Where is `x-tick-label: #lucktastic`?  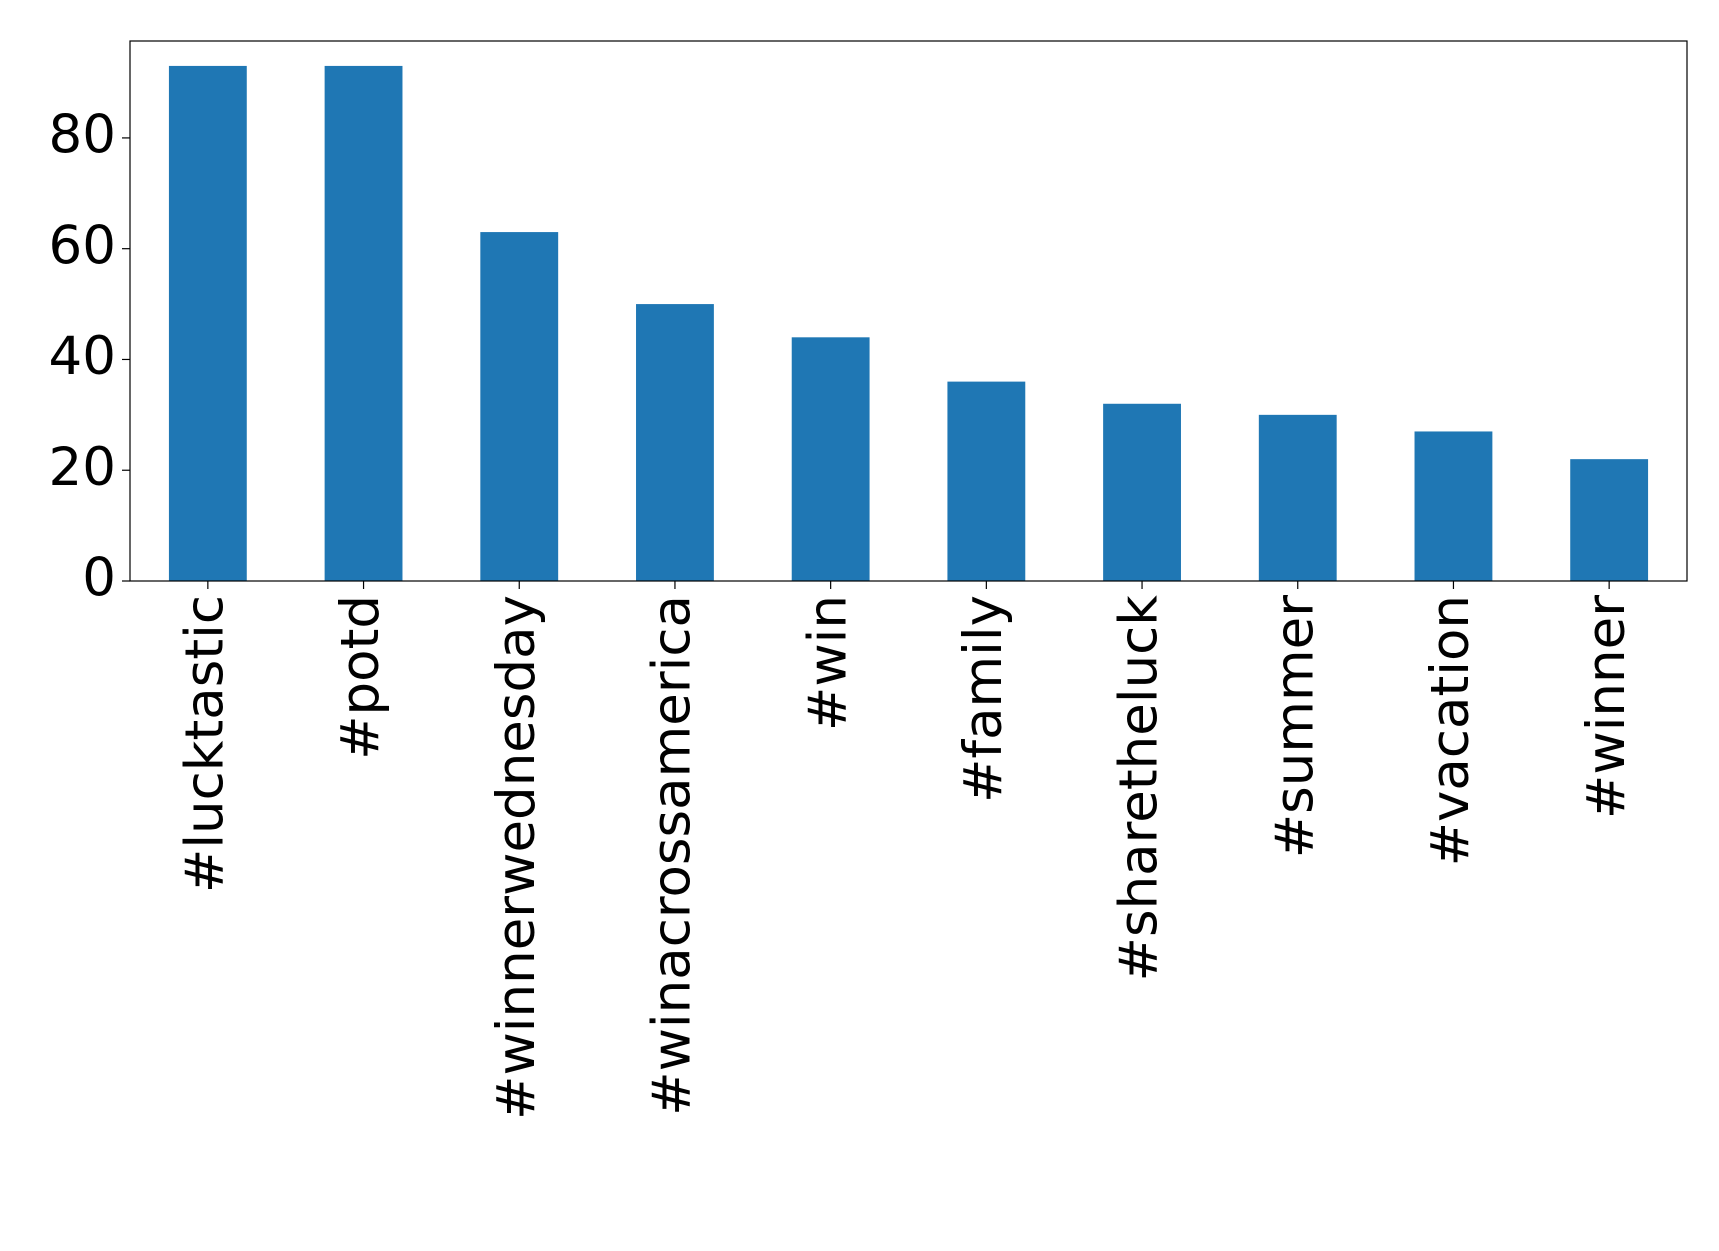
x-tick-label: #lucktastic is located at coordinates (204, 744).